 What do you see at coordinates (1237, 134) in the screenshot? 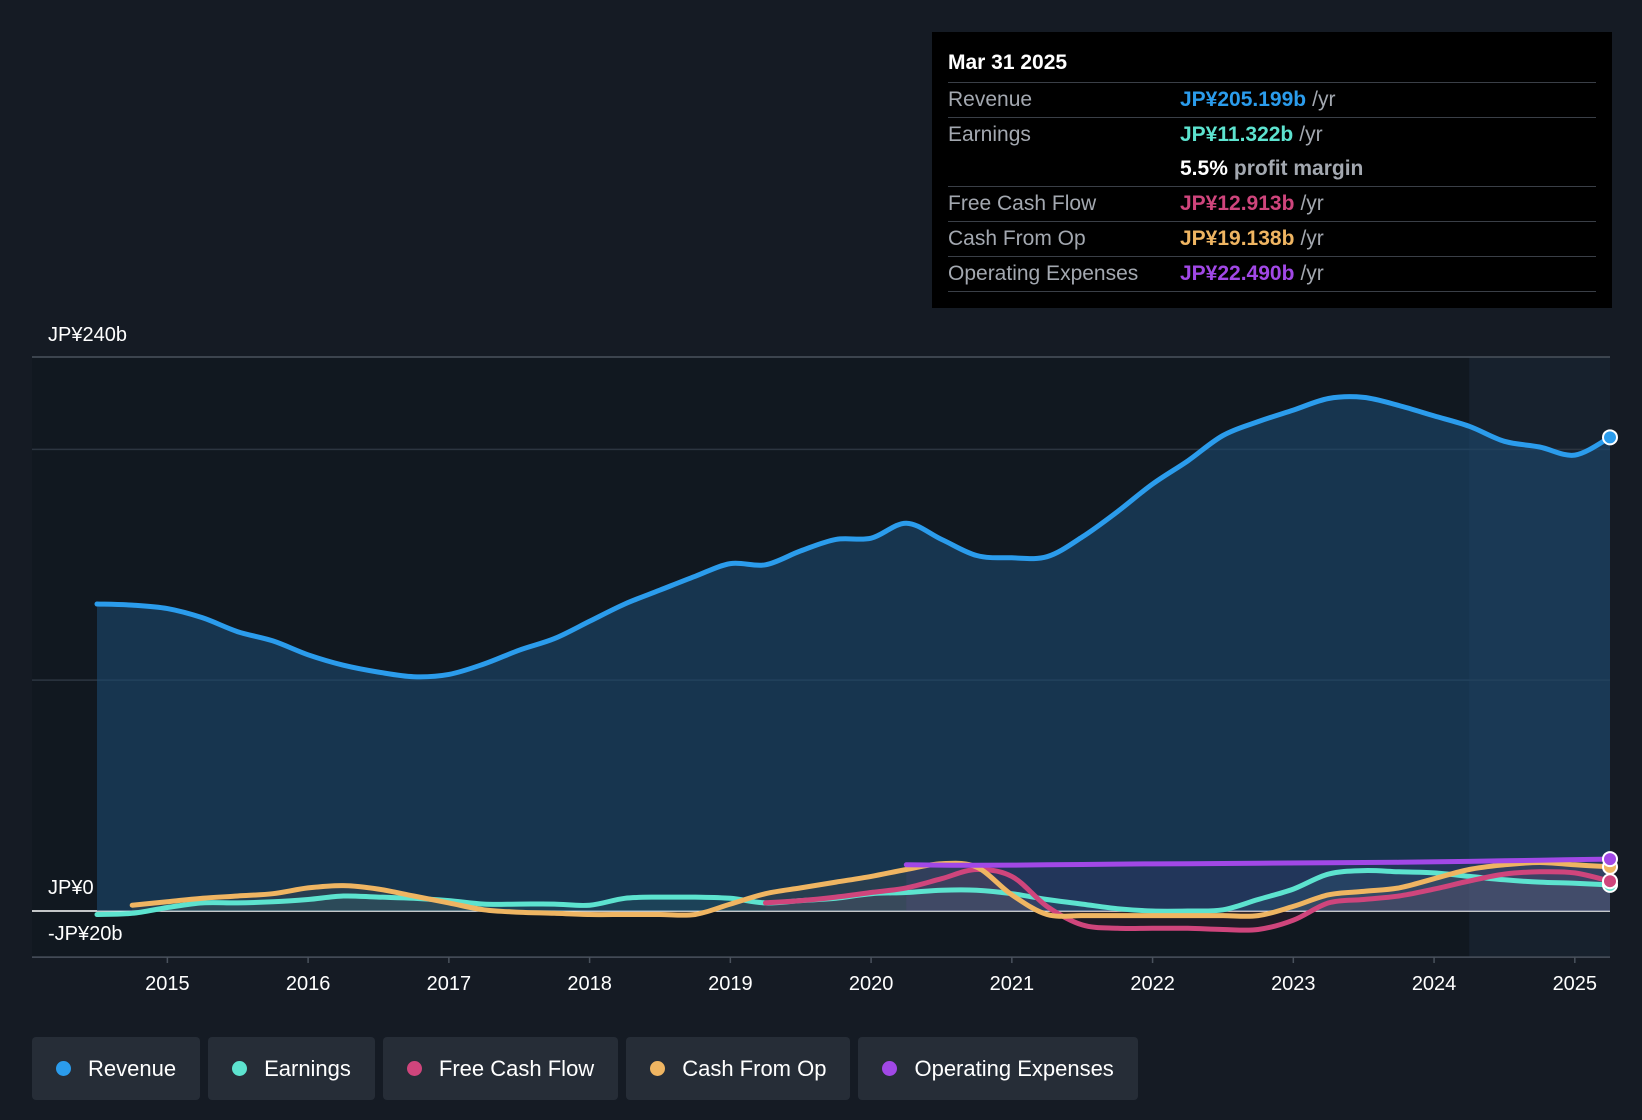
I see `tooltip-earnings-value: JP¥11.322b` at bounding box center [1237, 134].